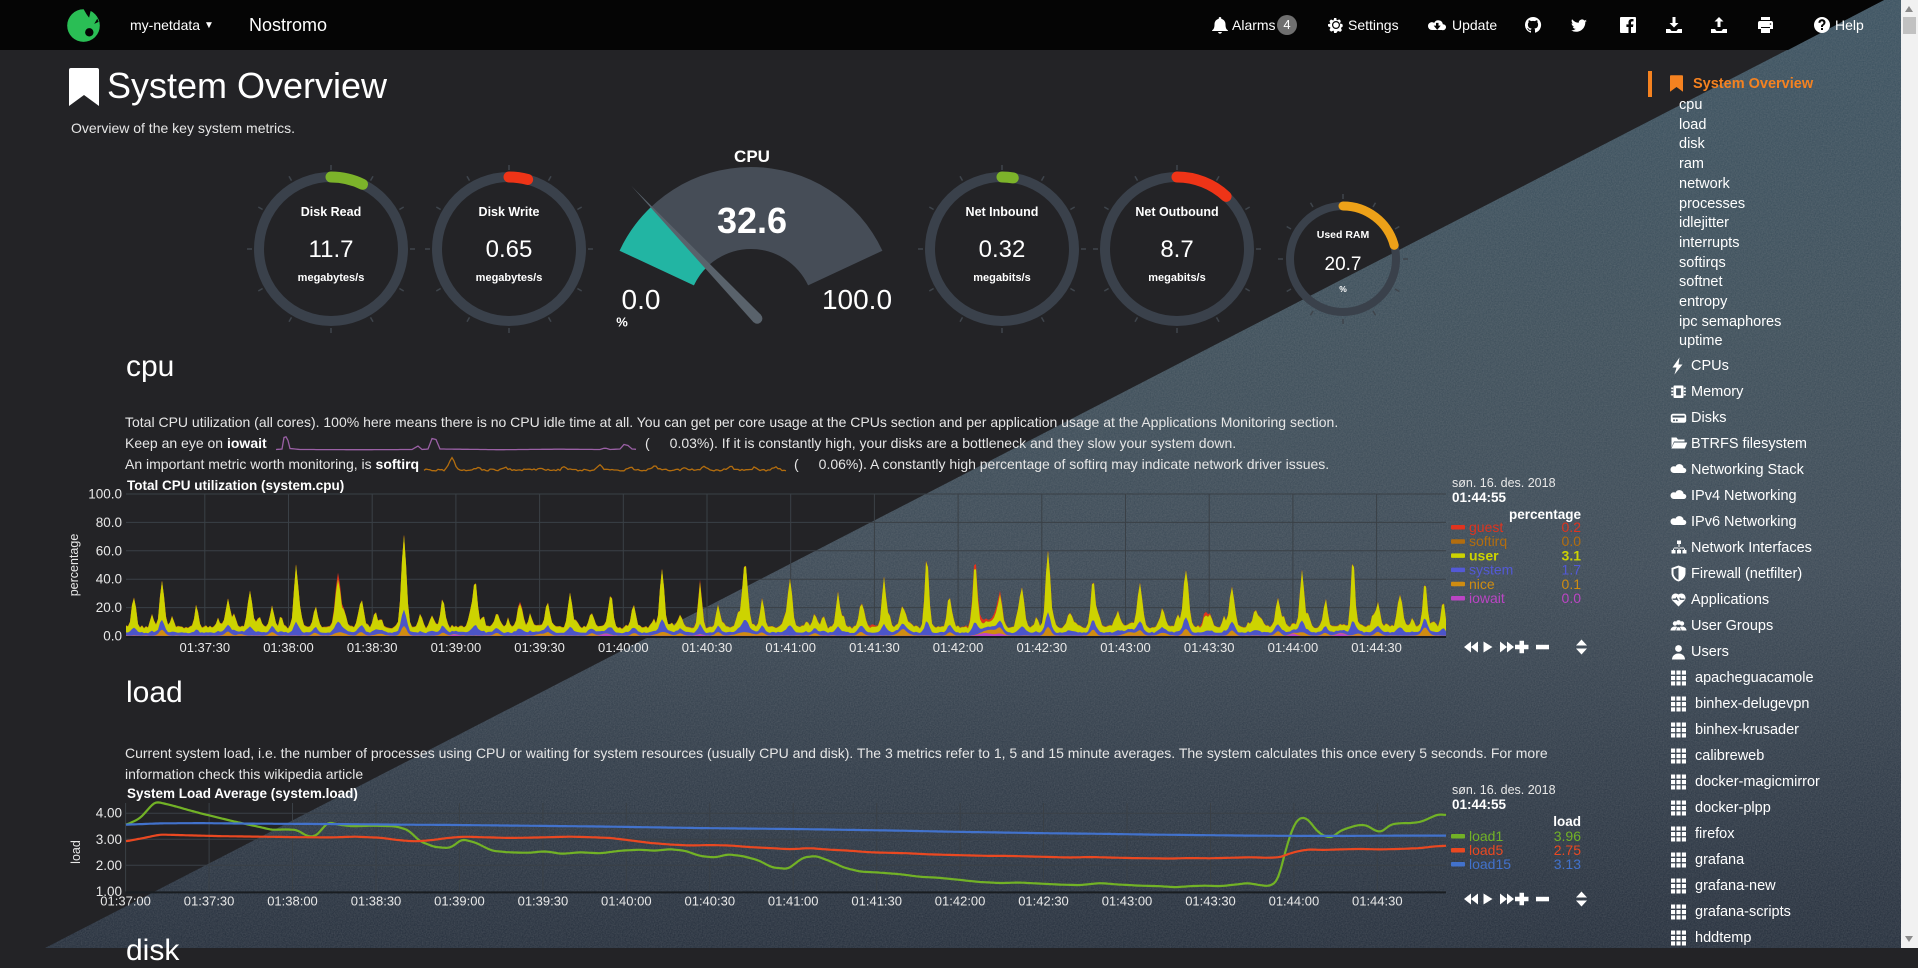 The height and width of the screenshot is (968, 1918). I want to click on svg-text: 4.00, so click(109, 813).